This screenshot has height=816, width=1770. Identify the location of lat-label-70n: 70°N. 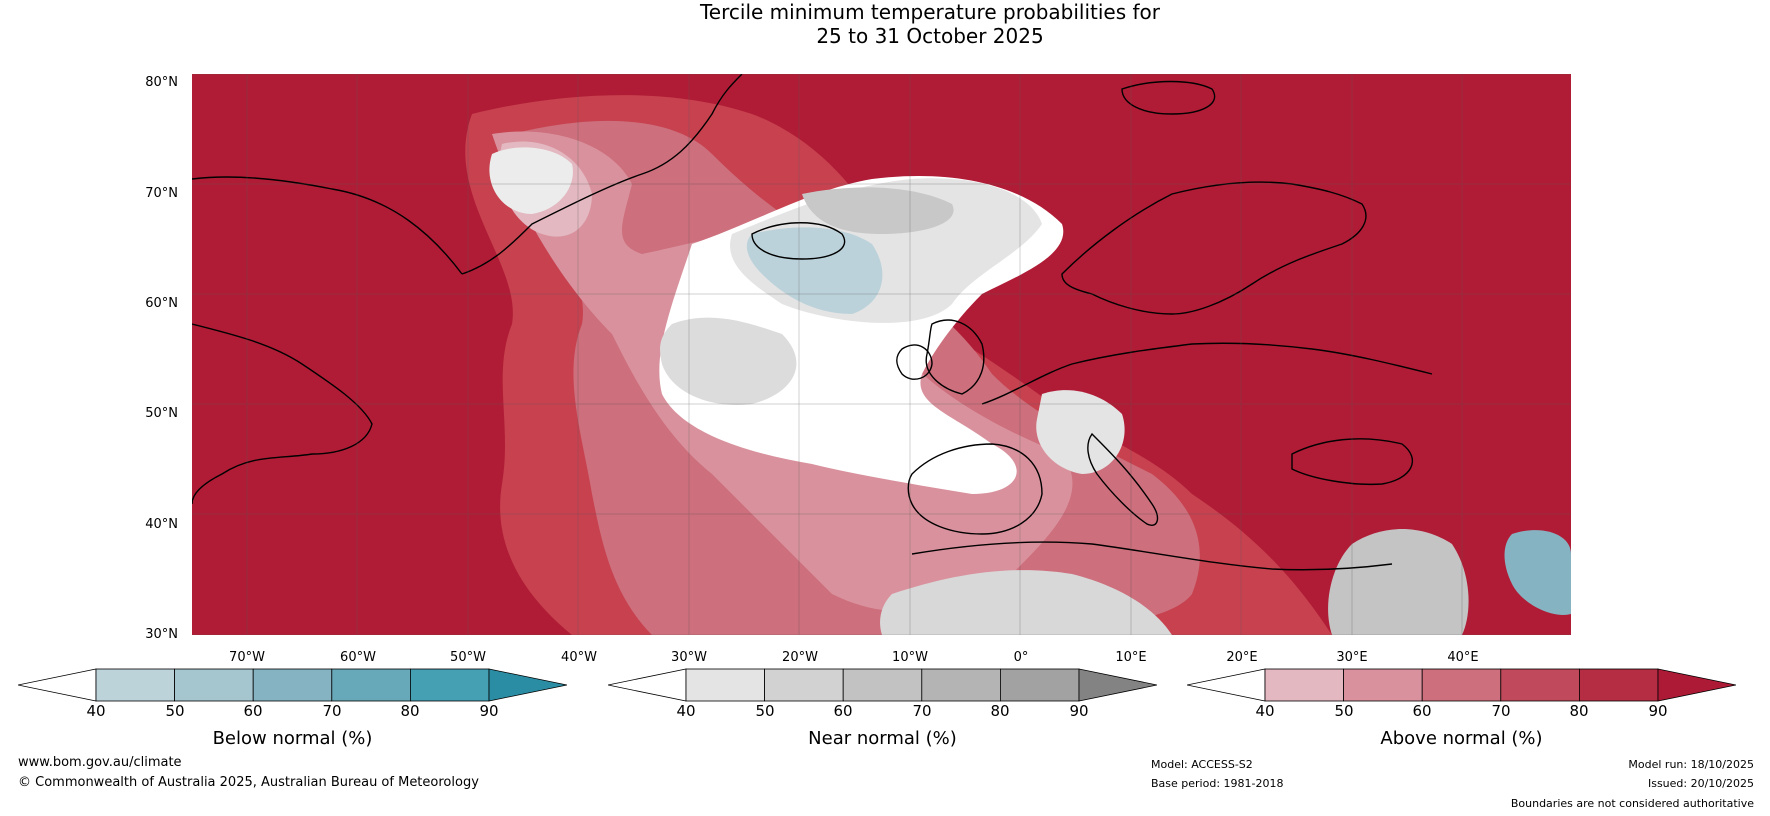
(161, 193).